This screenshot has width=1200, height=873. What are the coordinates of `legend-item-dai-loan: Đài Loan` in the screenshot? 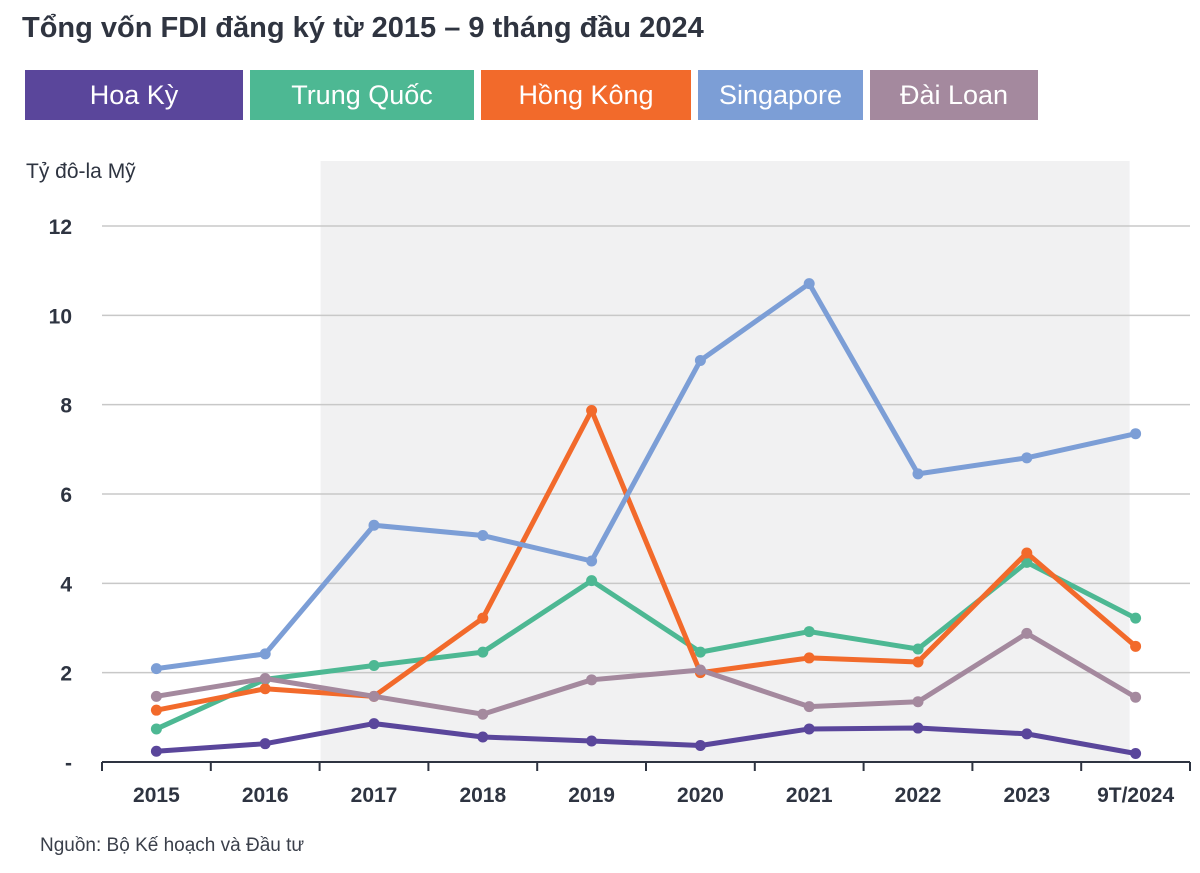 It's located at (954, 95).